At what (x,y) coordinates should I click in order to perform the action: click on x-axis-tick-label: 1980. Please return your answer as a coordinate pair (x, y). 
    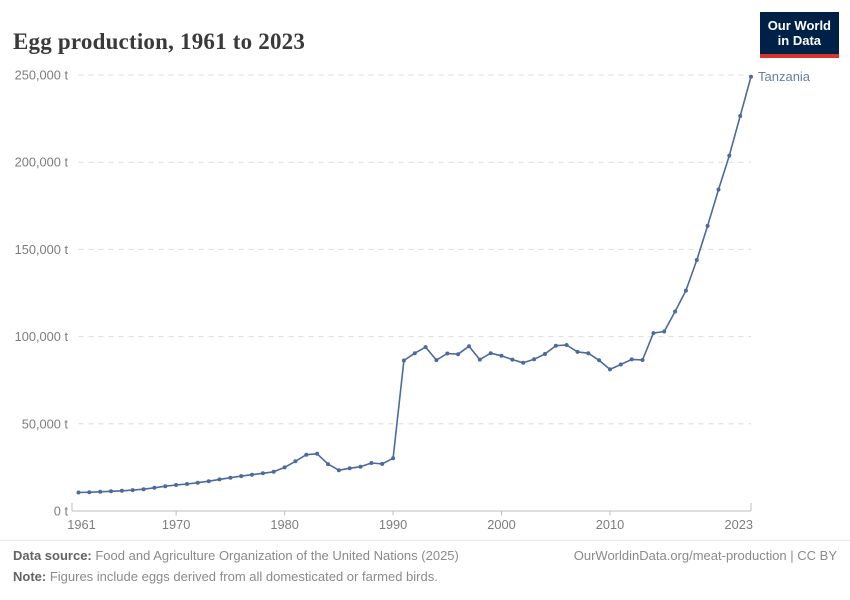
    Looking at the image, I should click on (284, 524).